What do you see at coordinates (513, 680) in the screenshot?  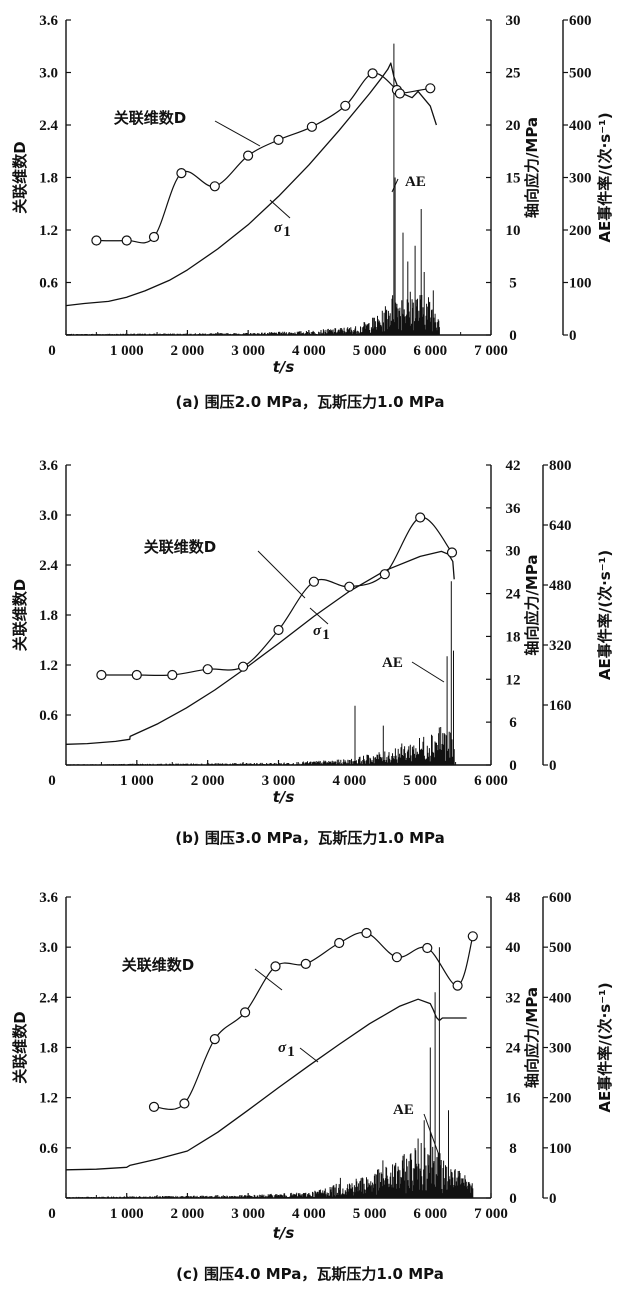 I see `y-right1-tick-label: 12` at bounding box center [513, 680].